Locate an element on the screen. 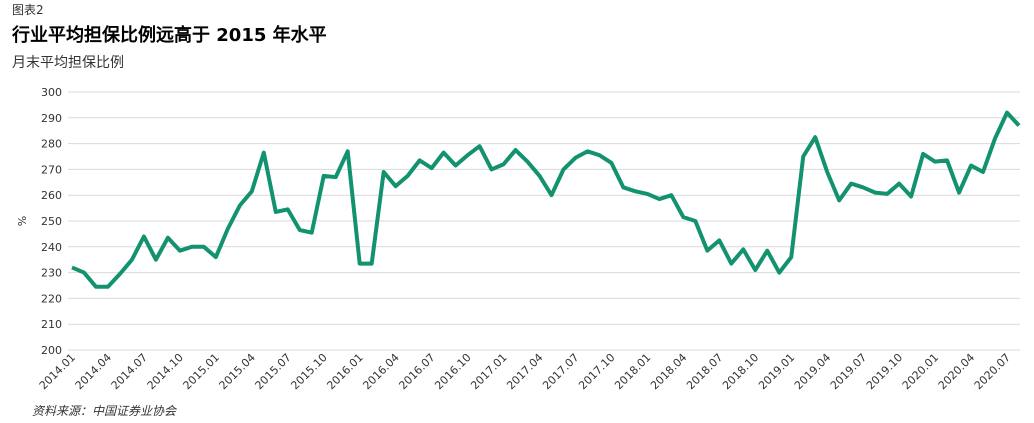  x-tick-label: 2019.01 is located at coordinates (776, 371).